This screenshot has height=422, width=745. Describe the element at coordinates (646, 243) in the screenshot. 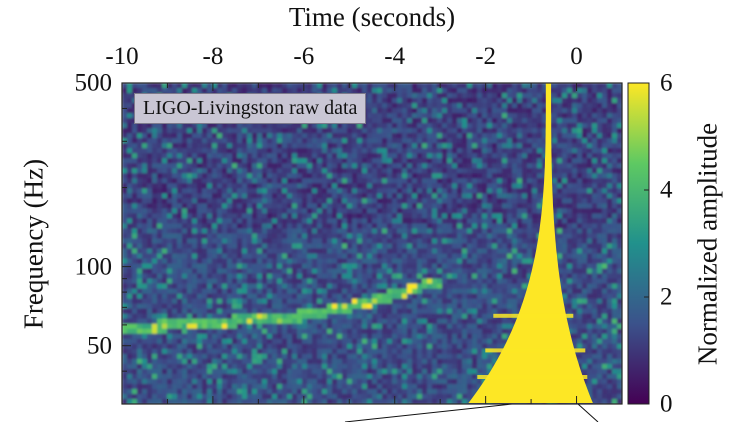

I see `colorbar-tick-marks` at that location.